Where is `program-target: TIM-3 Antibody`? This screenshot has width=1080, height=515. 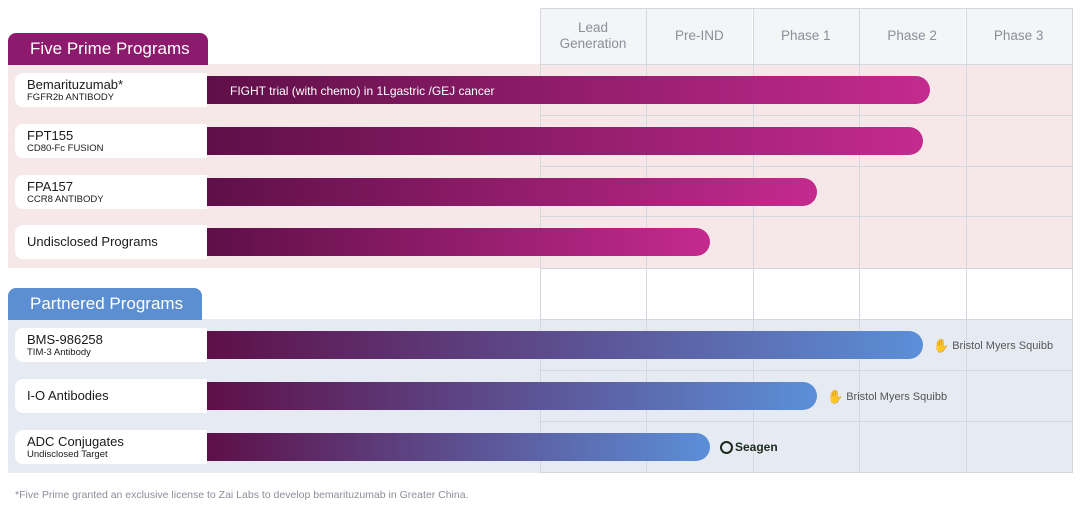 program-target: TIM-3 Antibody is located at coordinates (59, 352).